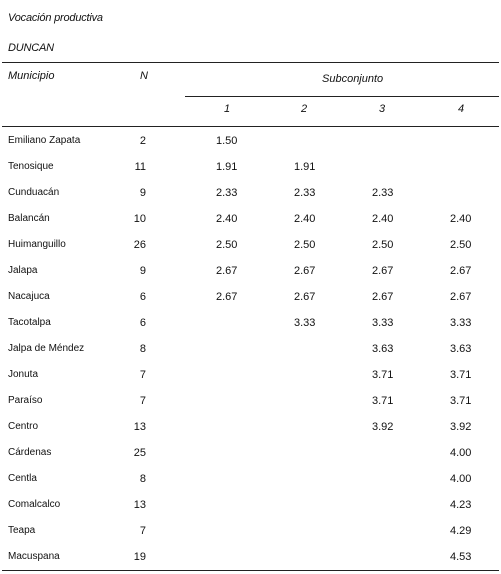 The image size is (501, 574). What do you see at coordinates (250, 427) in the screenshot?
I see `table-row: Centro 13 3.92 3.92` at bounding box center [250, 427].